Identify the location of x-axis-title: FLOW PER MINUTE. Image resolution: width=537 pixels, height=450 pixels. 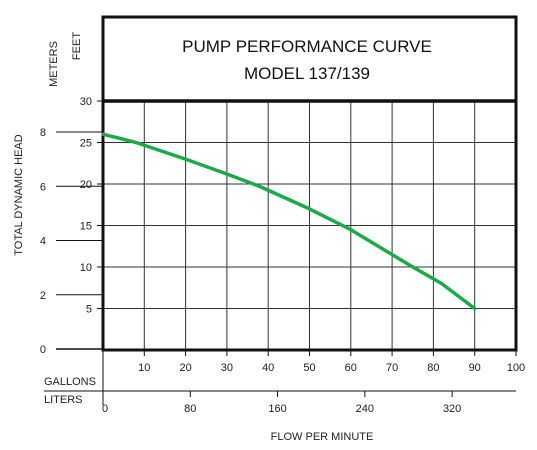
(322, 437).